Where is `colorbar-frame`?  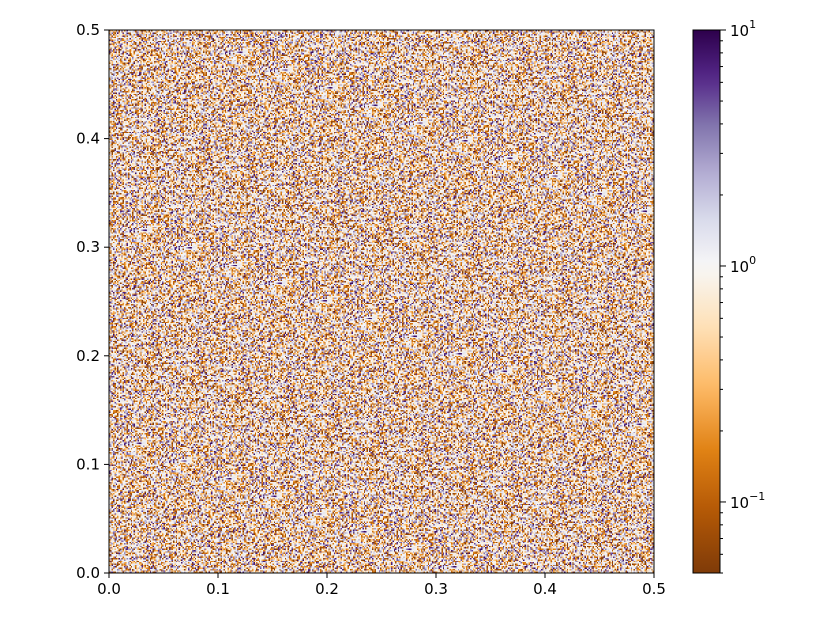 colorbar-frame is located at coordinates (706, 301).